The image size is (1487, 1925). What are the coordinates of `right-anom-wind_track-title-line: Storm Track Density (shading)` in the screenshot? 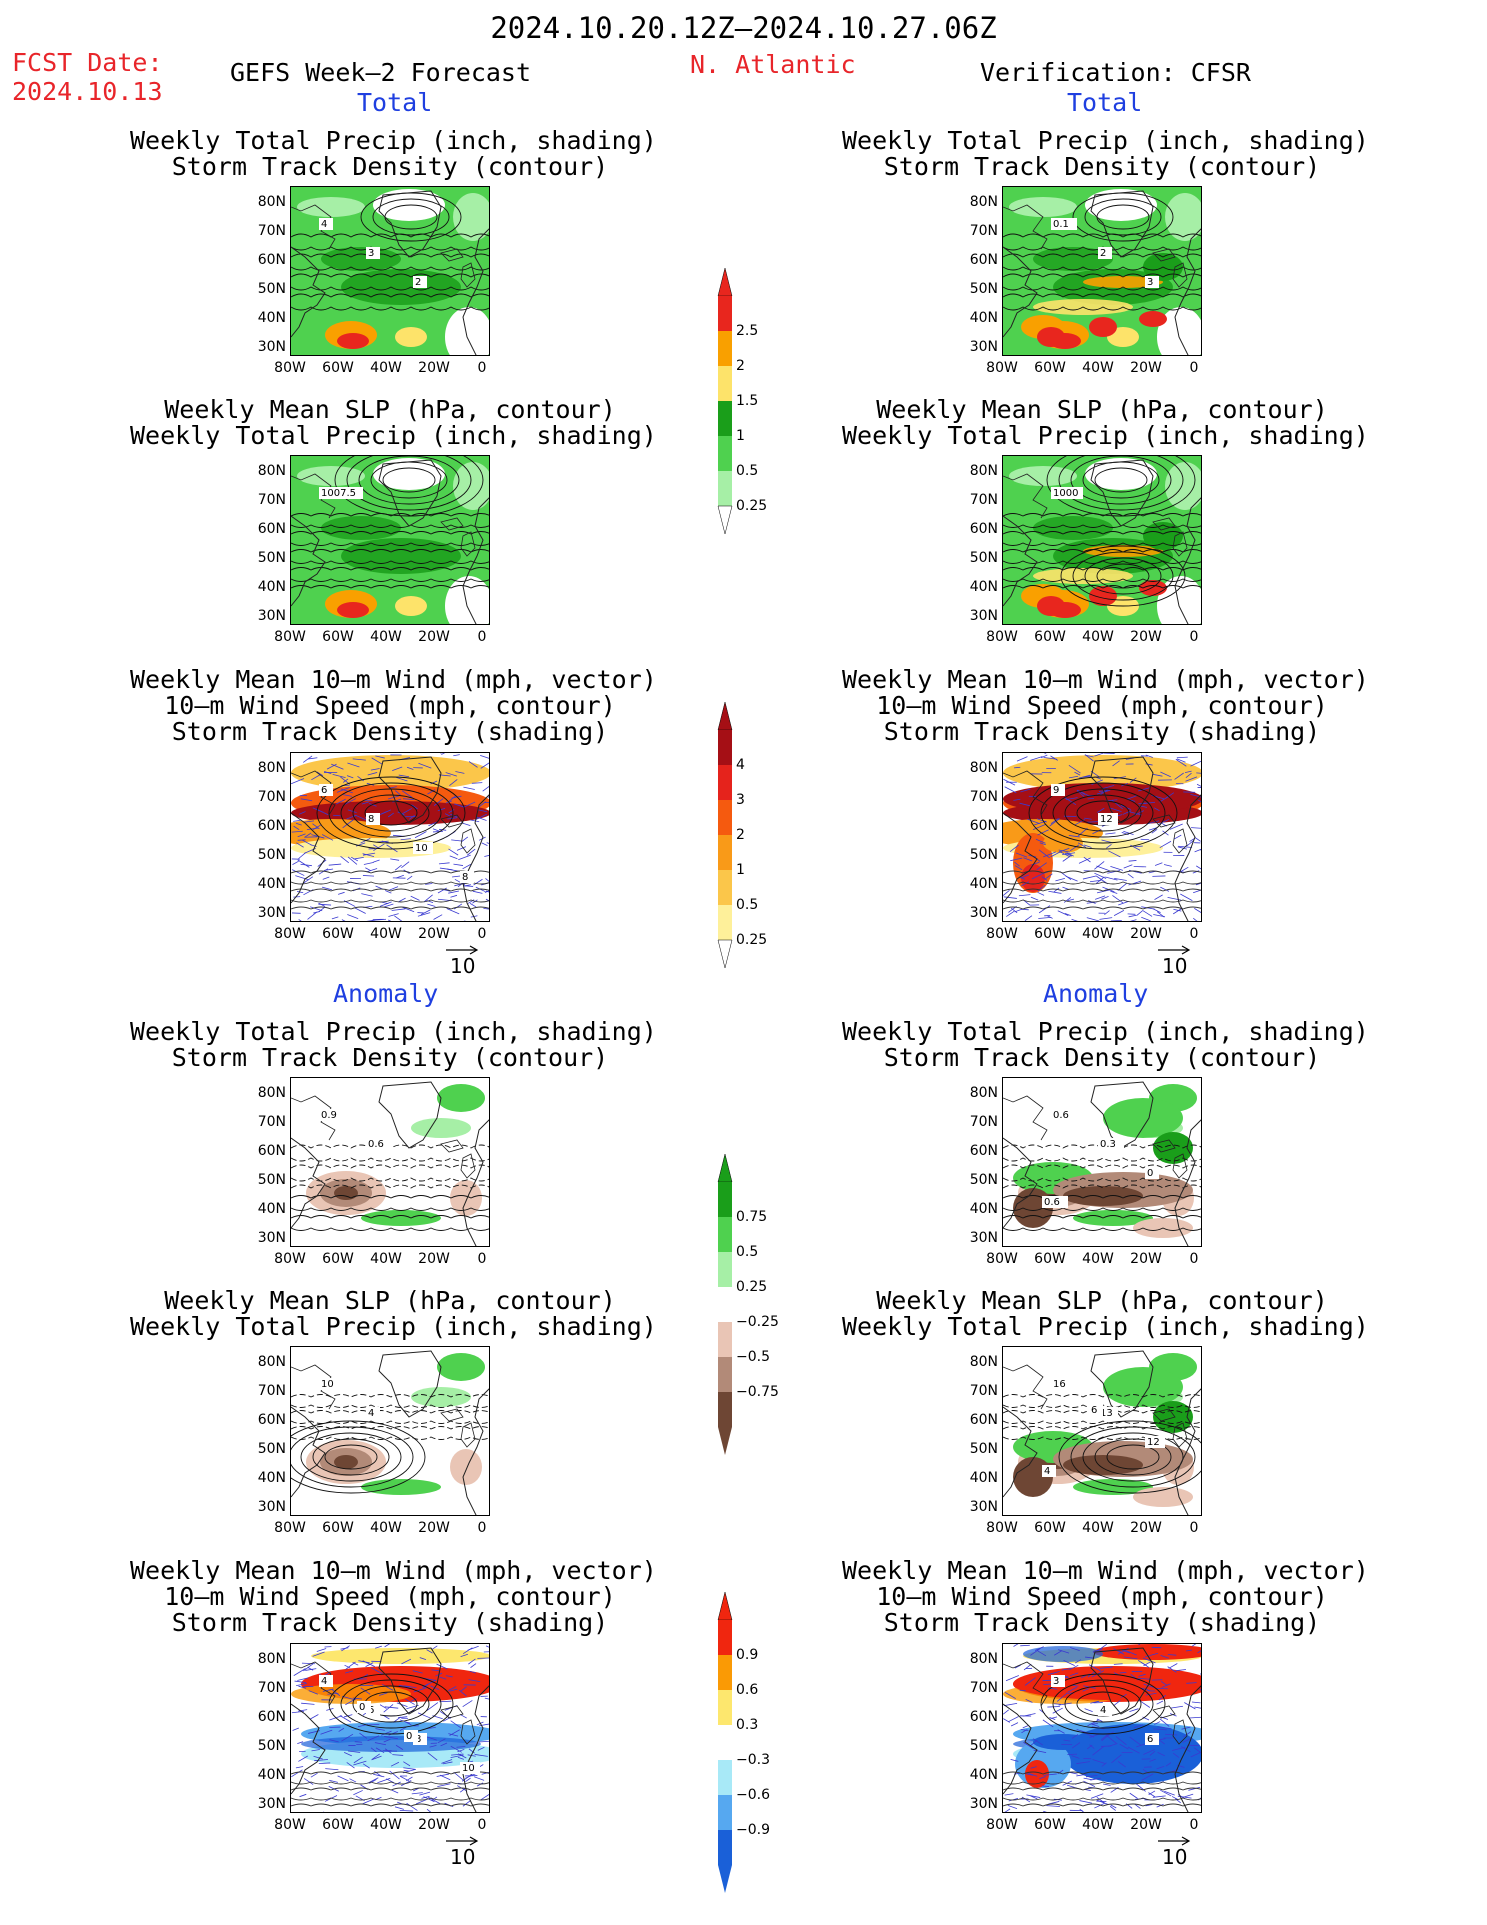 It's located at (1102, 1622).